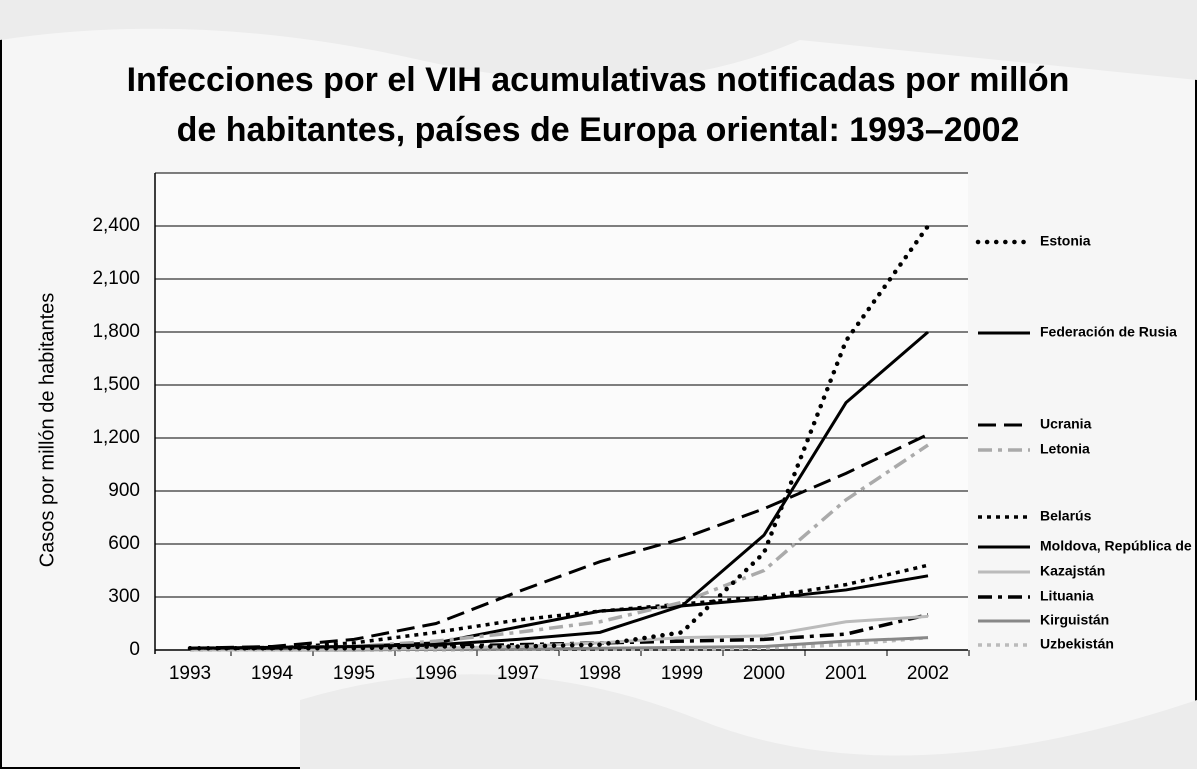 The image size is (1197, 769). Describe the element at coordinates (124, 596) in the screenshot. I see `y-tick-label: 300` at that location.